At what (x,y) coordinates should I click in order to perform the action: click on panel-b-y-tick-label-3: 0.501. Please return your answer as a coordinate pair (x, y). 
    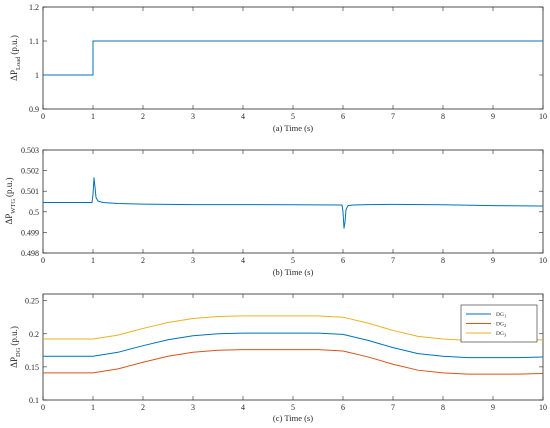
    Looking at the image, I should click on (30, 191).